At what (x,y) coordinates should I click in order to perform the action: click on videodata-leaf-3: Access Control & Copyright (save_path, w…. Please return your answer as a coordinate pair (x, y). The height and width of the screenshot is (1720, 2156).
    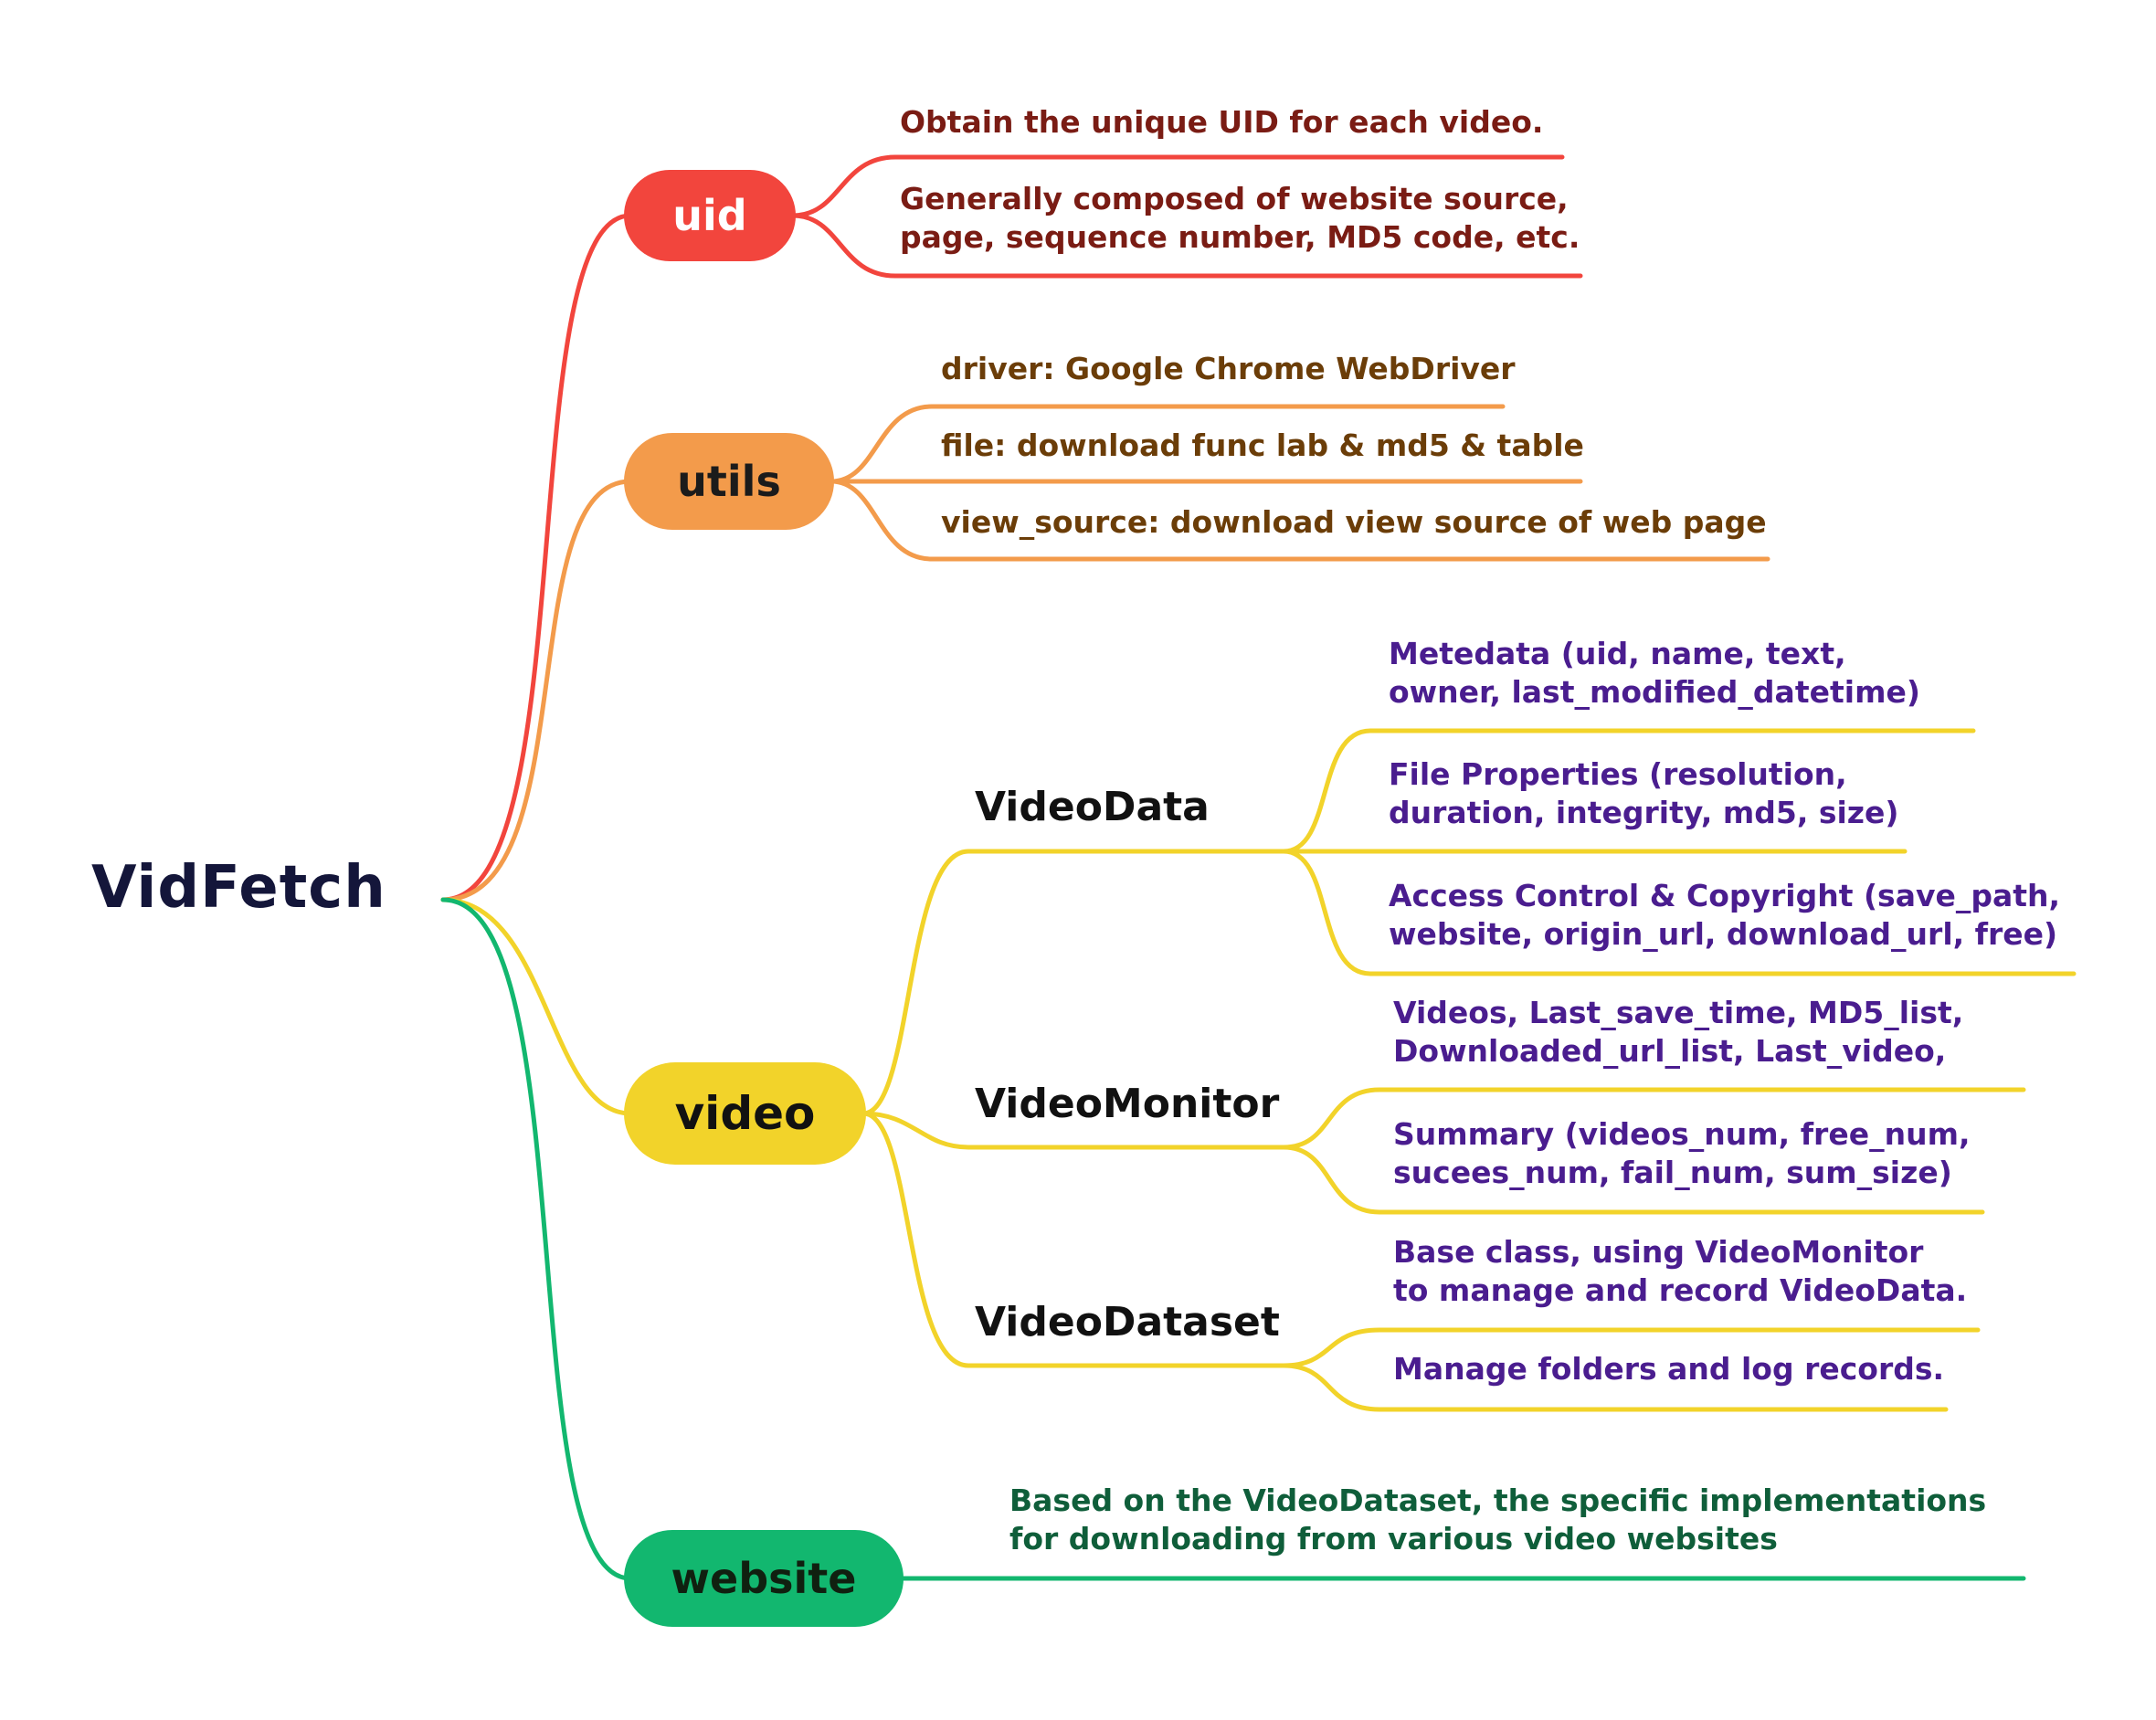
    Looking at the image, I should click on (1725, 915).